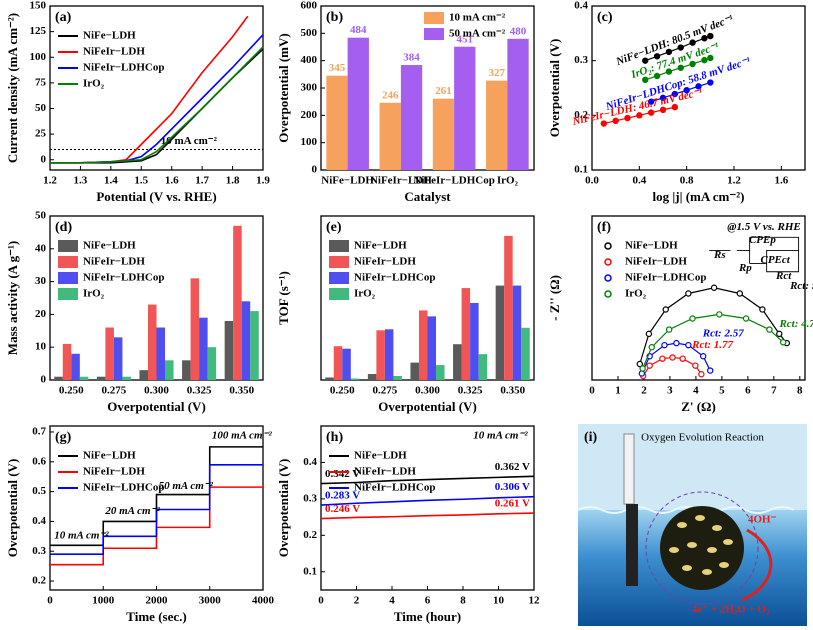 The image size is (813, 630). I want to click on annotation: 4e⁻ + 2H₂O + O₂, so click(731, 610).